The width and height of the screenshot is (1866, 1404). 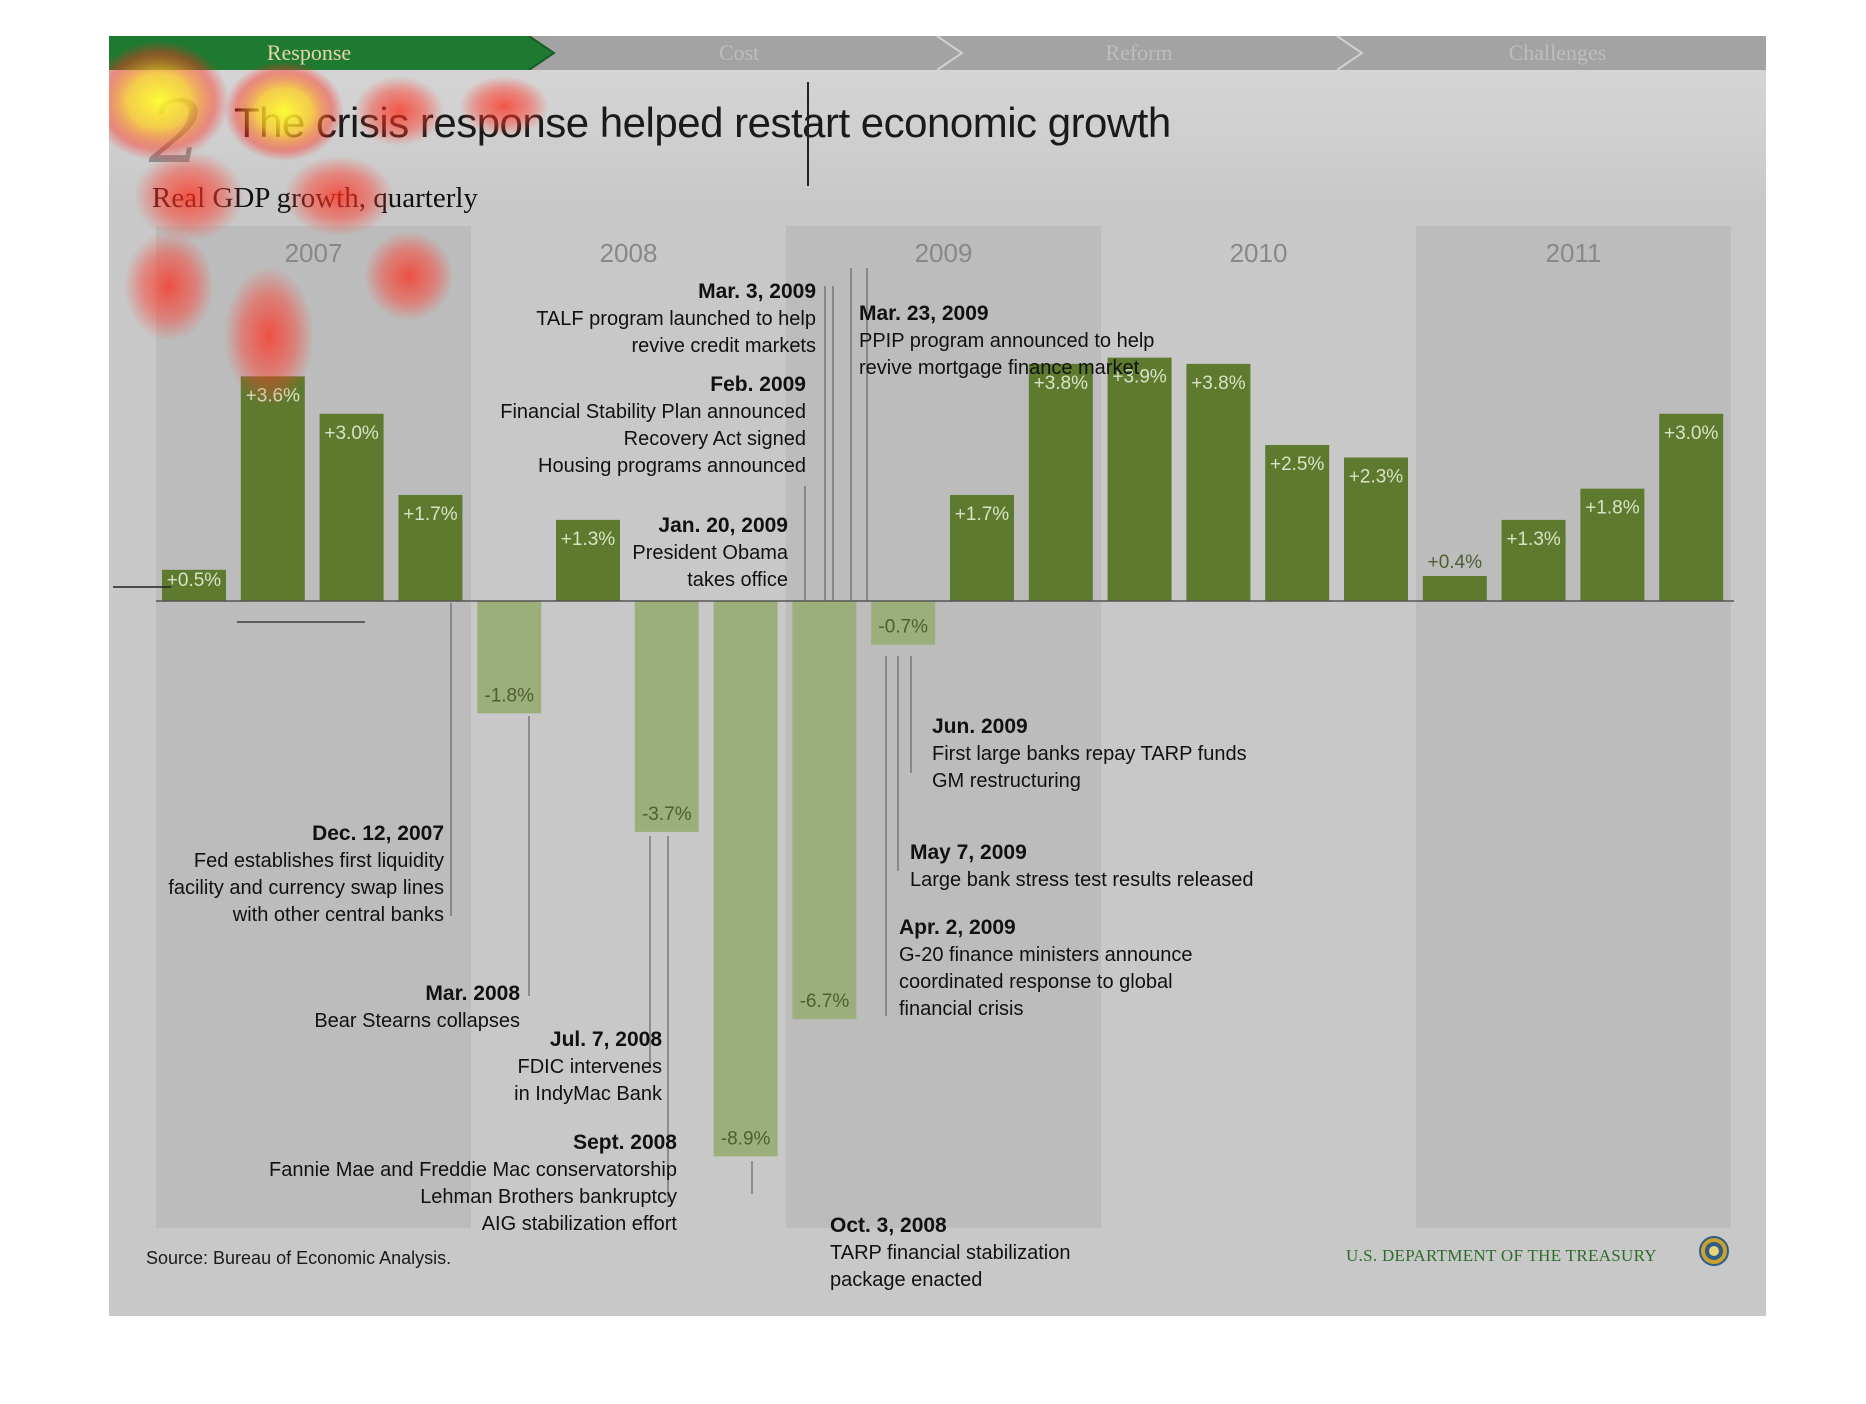 I want to click on data-label: +2.5%, so click(x=1297, y=464).